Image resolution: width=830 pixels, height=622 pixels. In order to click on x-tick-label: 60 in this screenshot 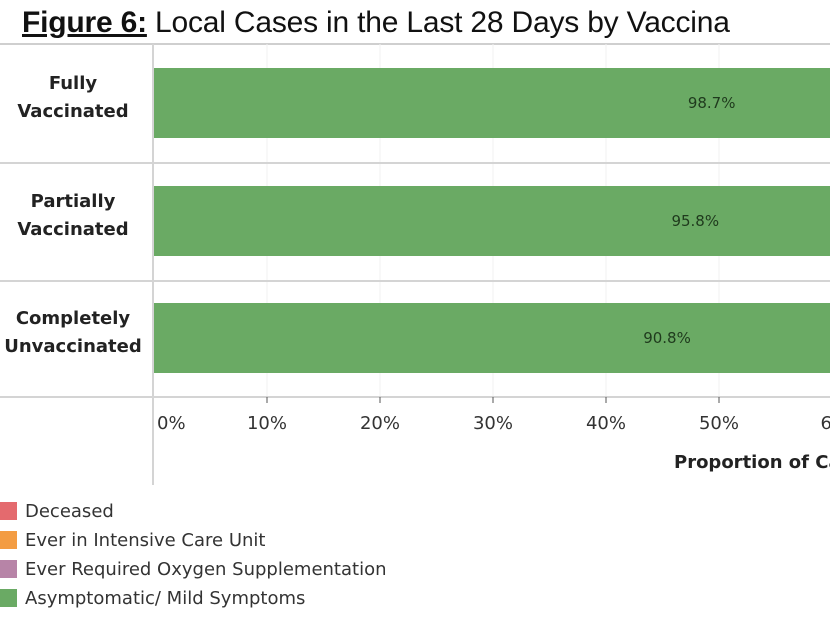, I will do `click(825, 423)`.